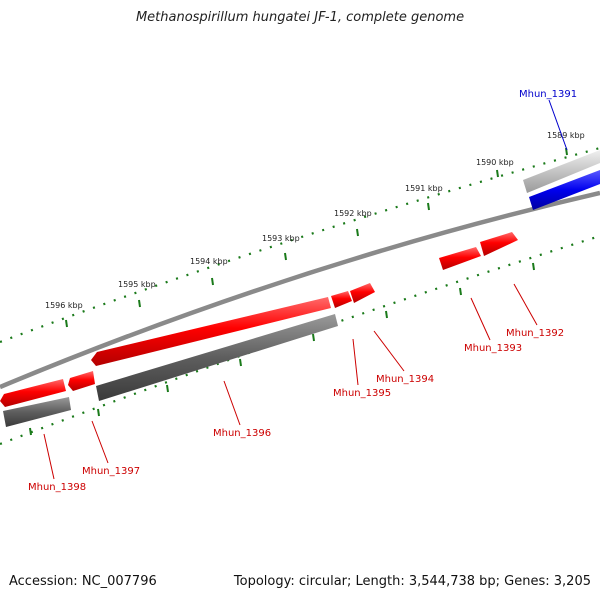  What do you see at coordinates (493, 348) in the screenshot?
I see `label-mhun-1393: Mhun_1393` at bounding box center [493, 348].